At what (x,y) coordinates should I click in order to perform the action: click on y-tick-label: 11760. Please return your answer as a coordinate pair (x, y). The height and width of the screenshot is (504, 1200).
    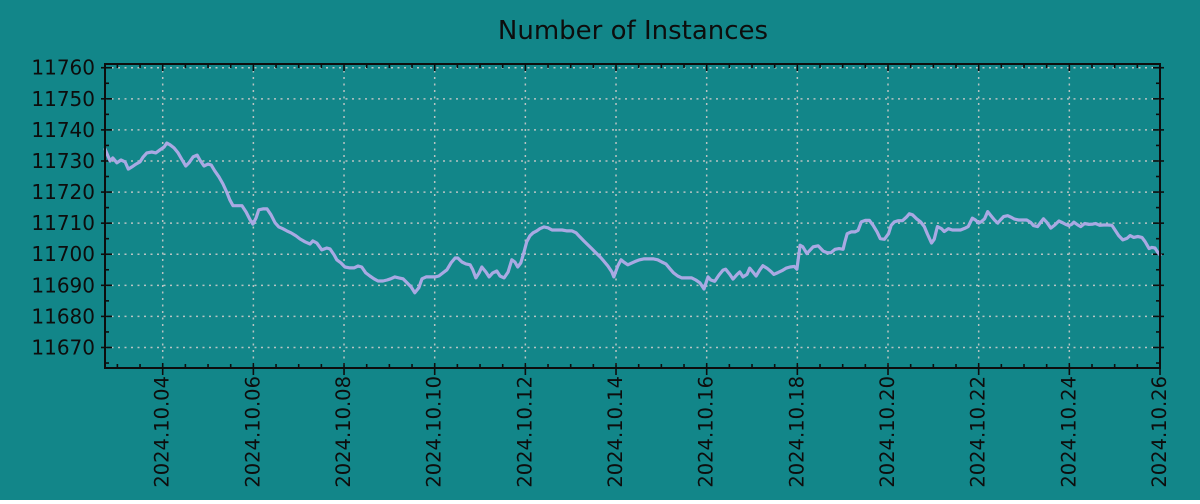
    Looking at the image, I should click on (63, 68).